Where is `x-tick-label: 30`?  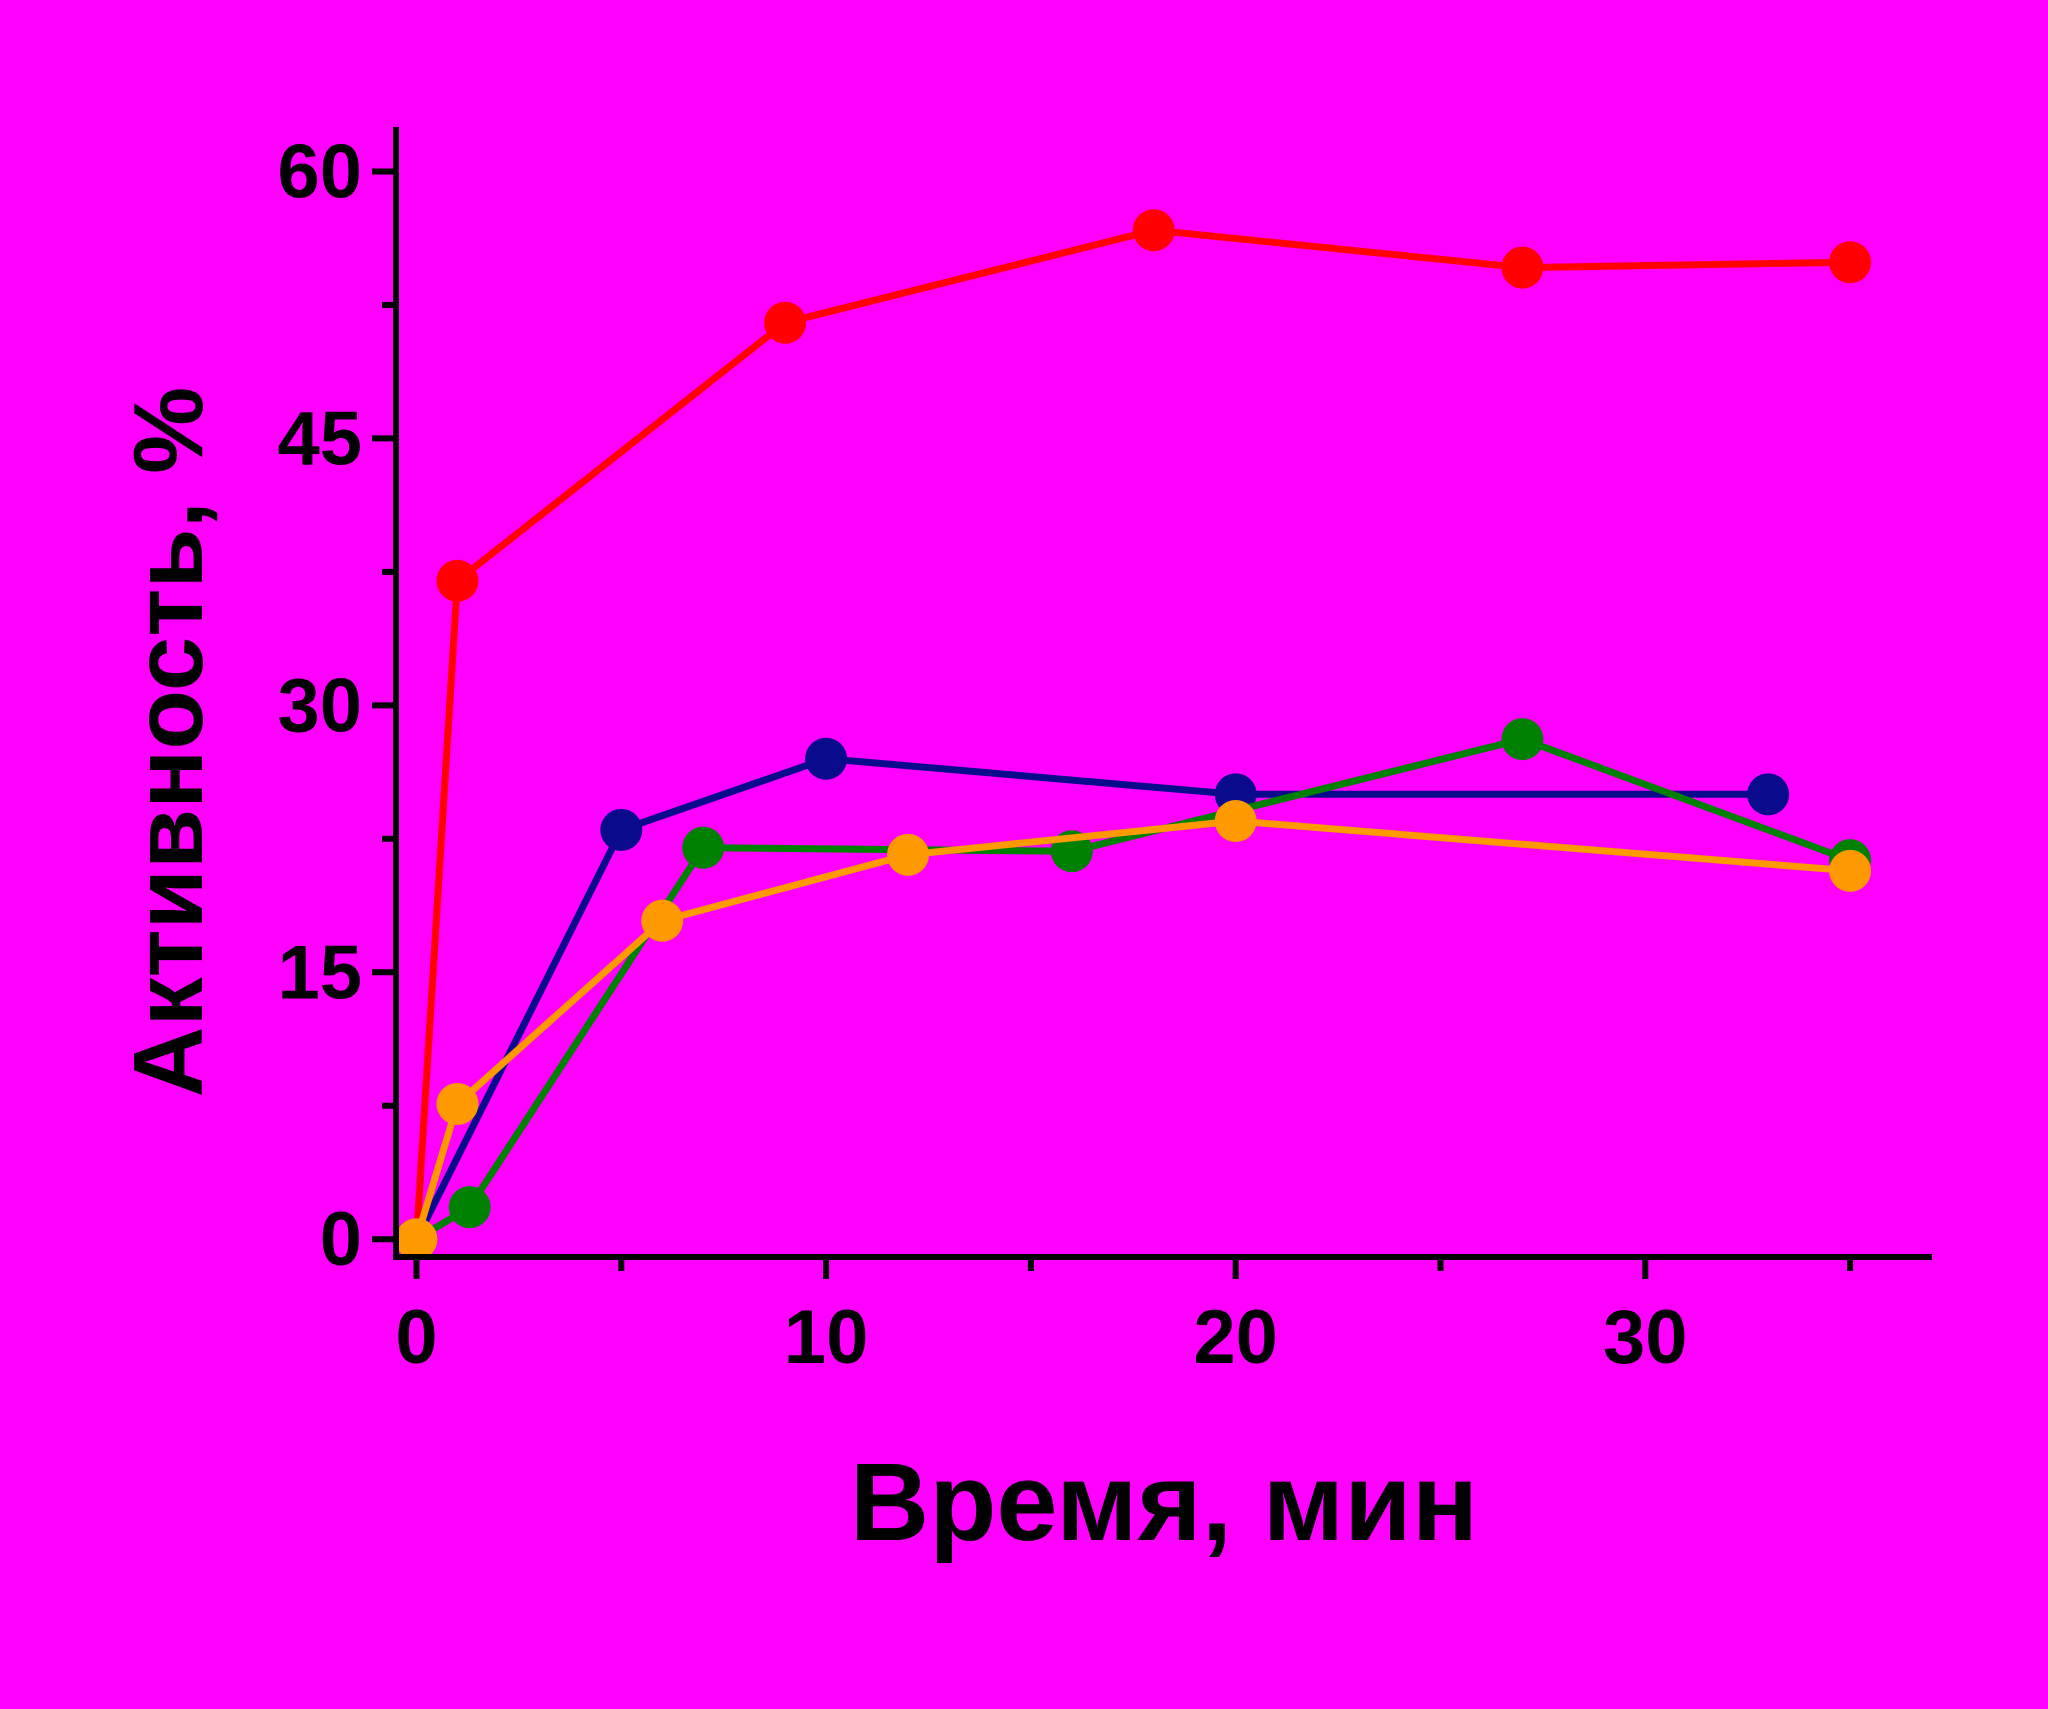
x-tick-label: 30 is located at coordinates (1645, 1337).